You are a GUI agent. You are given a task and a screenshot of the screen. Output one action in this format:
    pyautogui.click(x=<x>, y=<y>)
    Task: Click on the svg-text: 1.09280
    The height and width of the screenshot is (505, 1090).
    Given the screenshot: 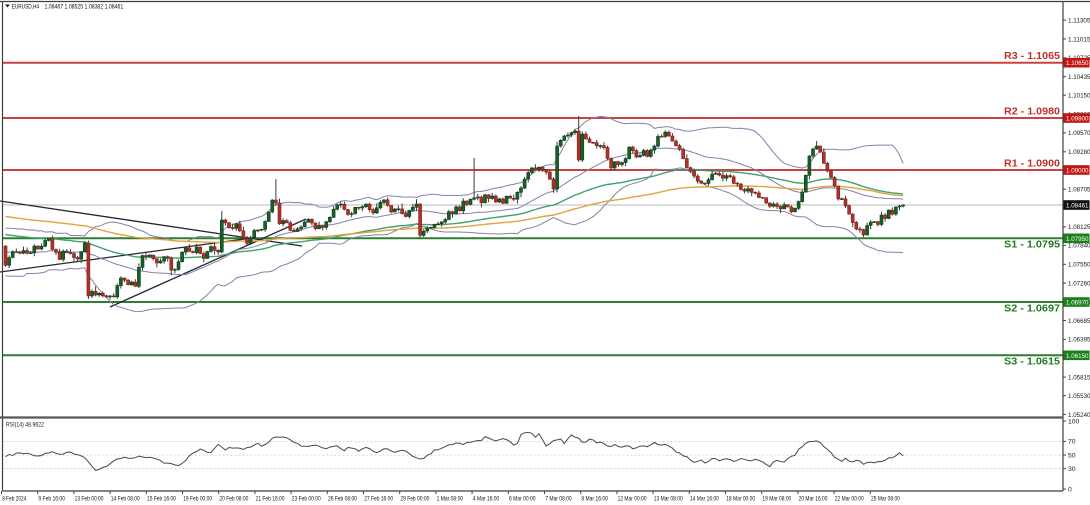 What is the action you would take?
    pyautogui.click(x=1079, y=152)
    